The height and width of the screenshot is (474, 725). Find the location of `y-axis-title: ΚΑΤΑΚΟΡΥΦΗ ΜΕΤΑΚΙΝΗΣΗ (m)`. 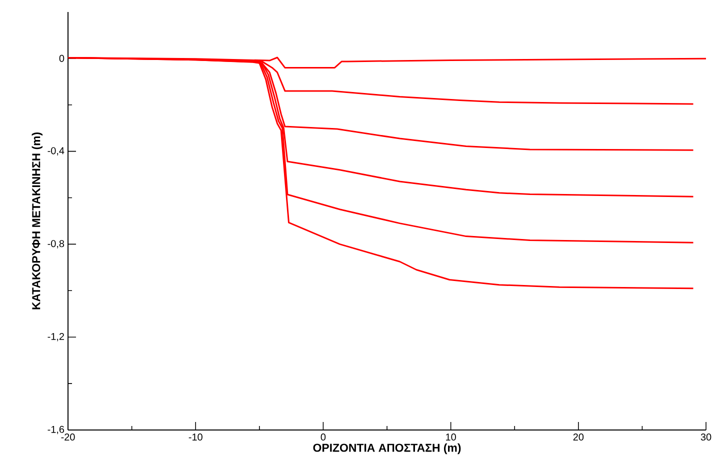

y-axis-title: ΚΑΤΑΚΟΡΥΦΗ ΜΕΤΑΚΙΝΗΣΗ (m) is located at coordinates (37, 221).